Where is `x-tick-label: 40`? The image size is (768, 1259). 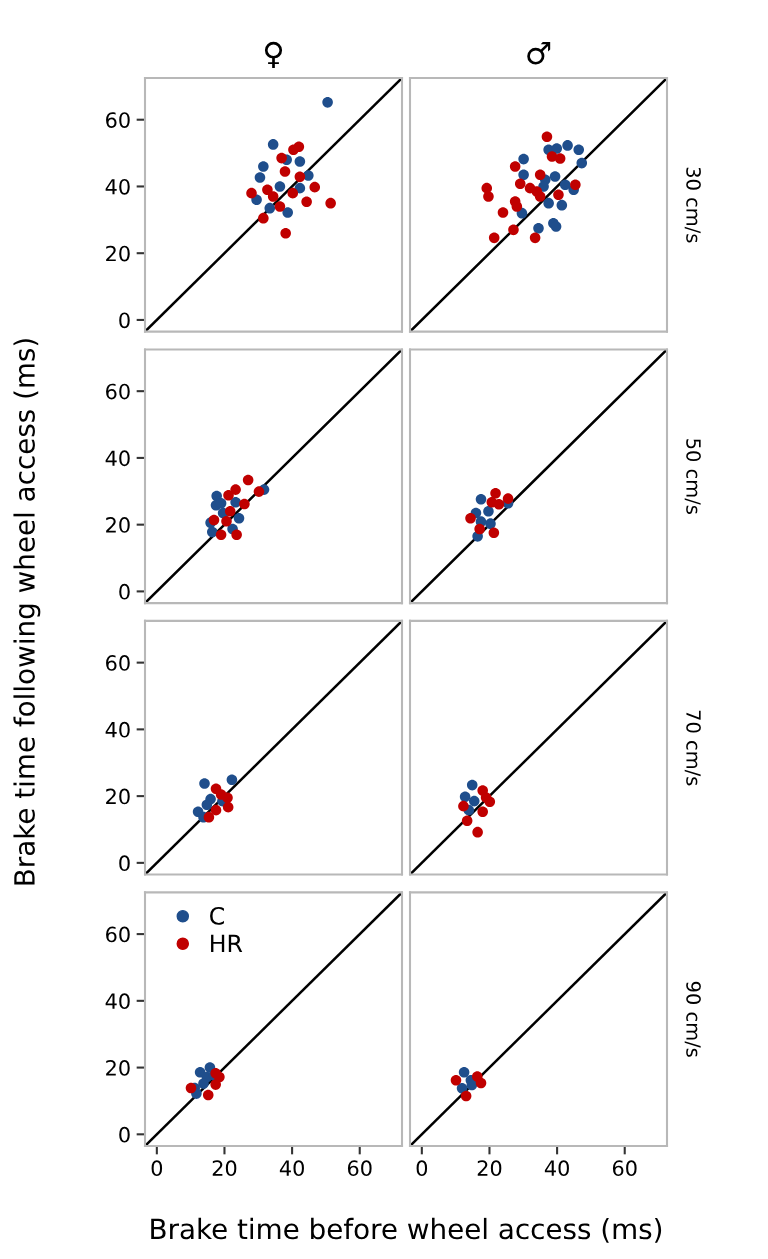 x-tick-label: 40 is located at coordinates (556, 1168).